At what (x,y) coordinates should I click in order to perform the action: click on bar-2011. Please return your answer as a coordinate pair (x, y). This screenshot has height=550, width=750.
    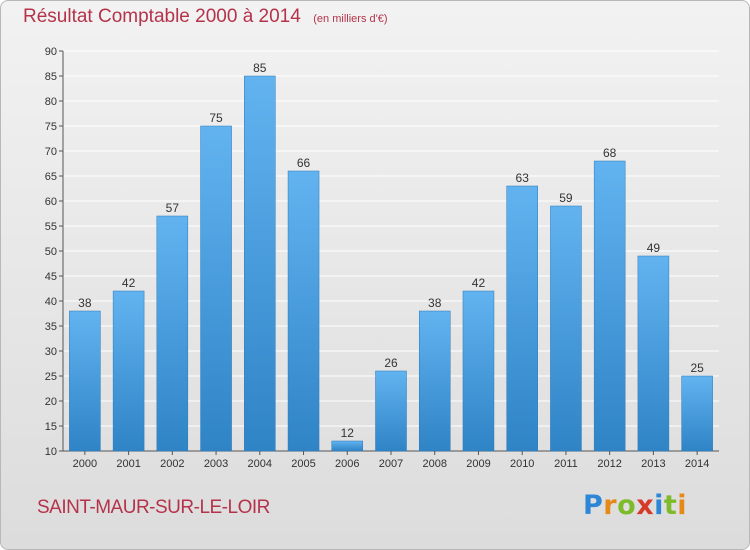
    Looking at the image, I should click on (566, 328).